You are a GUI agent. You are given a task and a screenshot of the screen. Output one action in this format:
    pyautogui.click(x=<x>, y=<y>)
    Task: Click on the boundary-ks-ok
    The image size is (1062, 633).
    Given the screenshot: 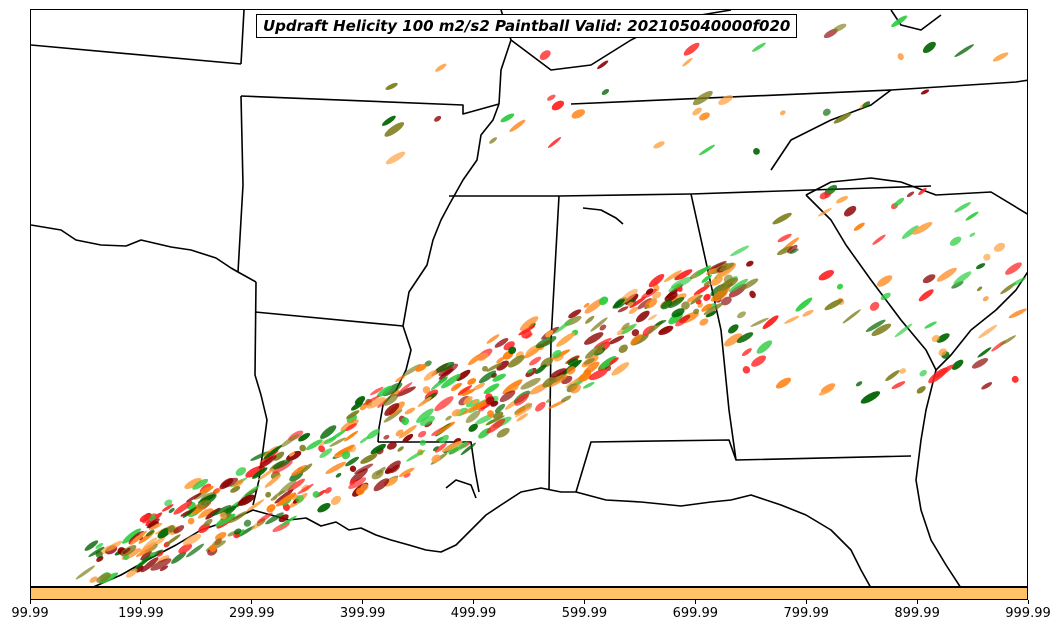 What is the action you would take?
    pyautogui.click(x=136, y=54)
    